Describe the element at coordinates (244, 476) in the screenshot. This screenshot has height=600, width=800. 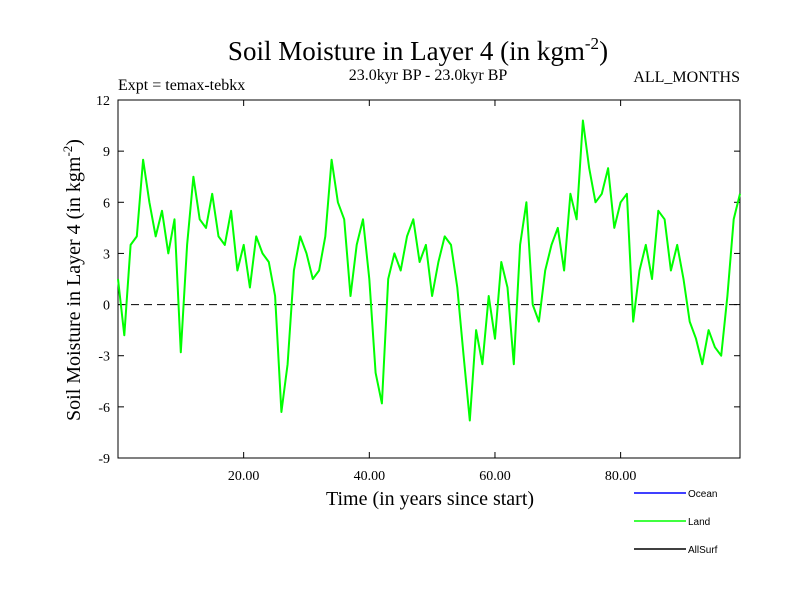
I see `x-tick-label: 20.00` at that location.